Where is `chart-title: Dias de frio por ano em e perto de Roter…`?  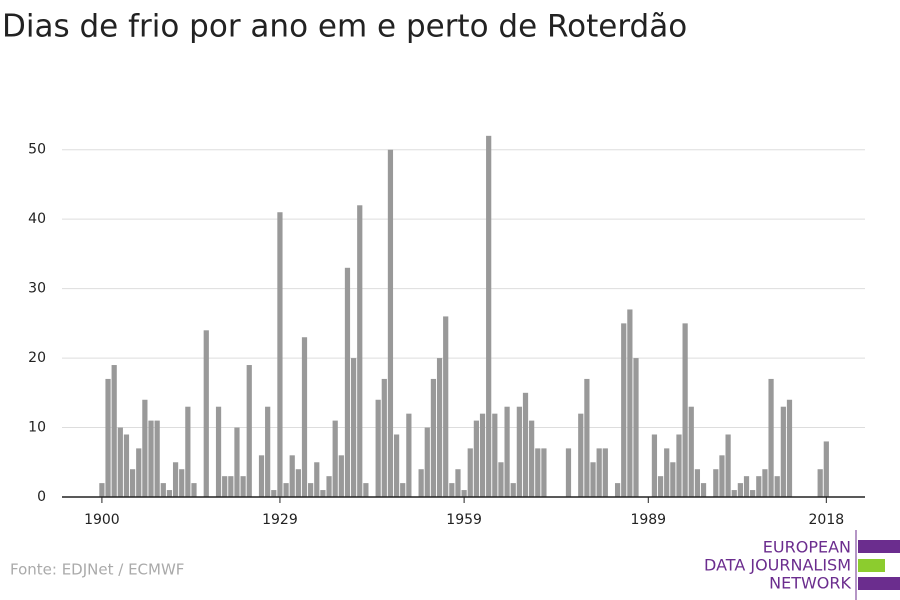 chart-title: Dias de frio por ano em e perto de Roter… is located at coordinates (344, 27).